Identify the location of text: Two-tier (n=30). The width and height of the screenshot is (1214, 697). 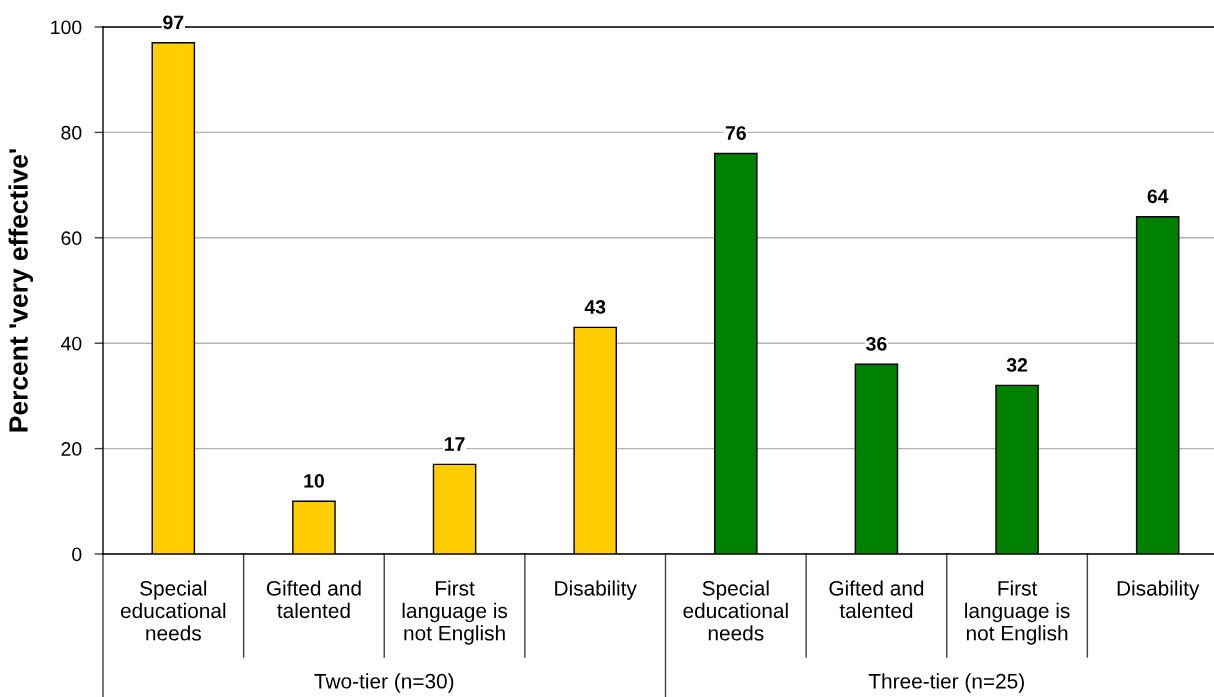
(384, 683).